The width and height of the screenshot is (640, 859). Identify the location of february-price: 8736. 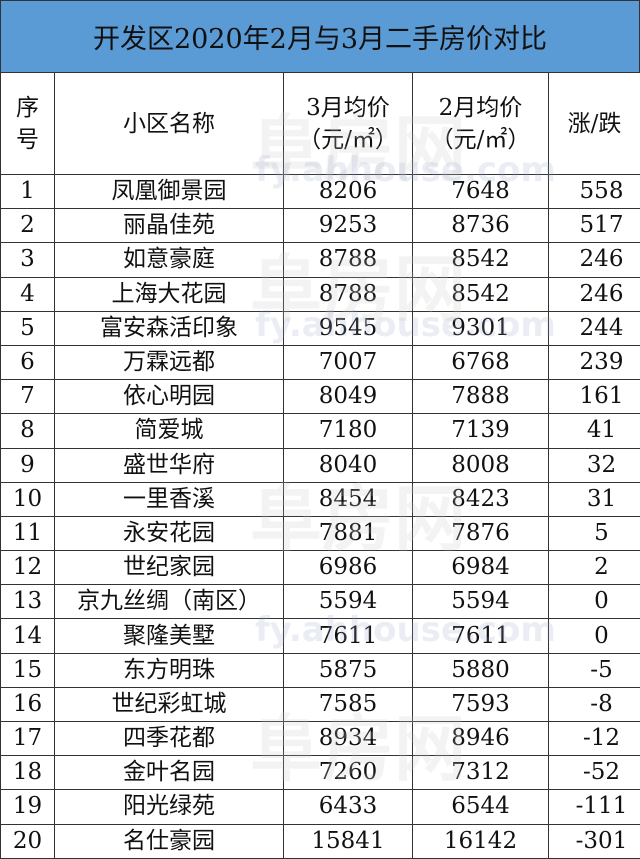
(481, 226).